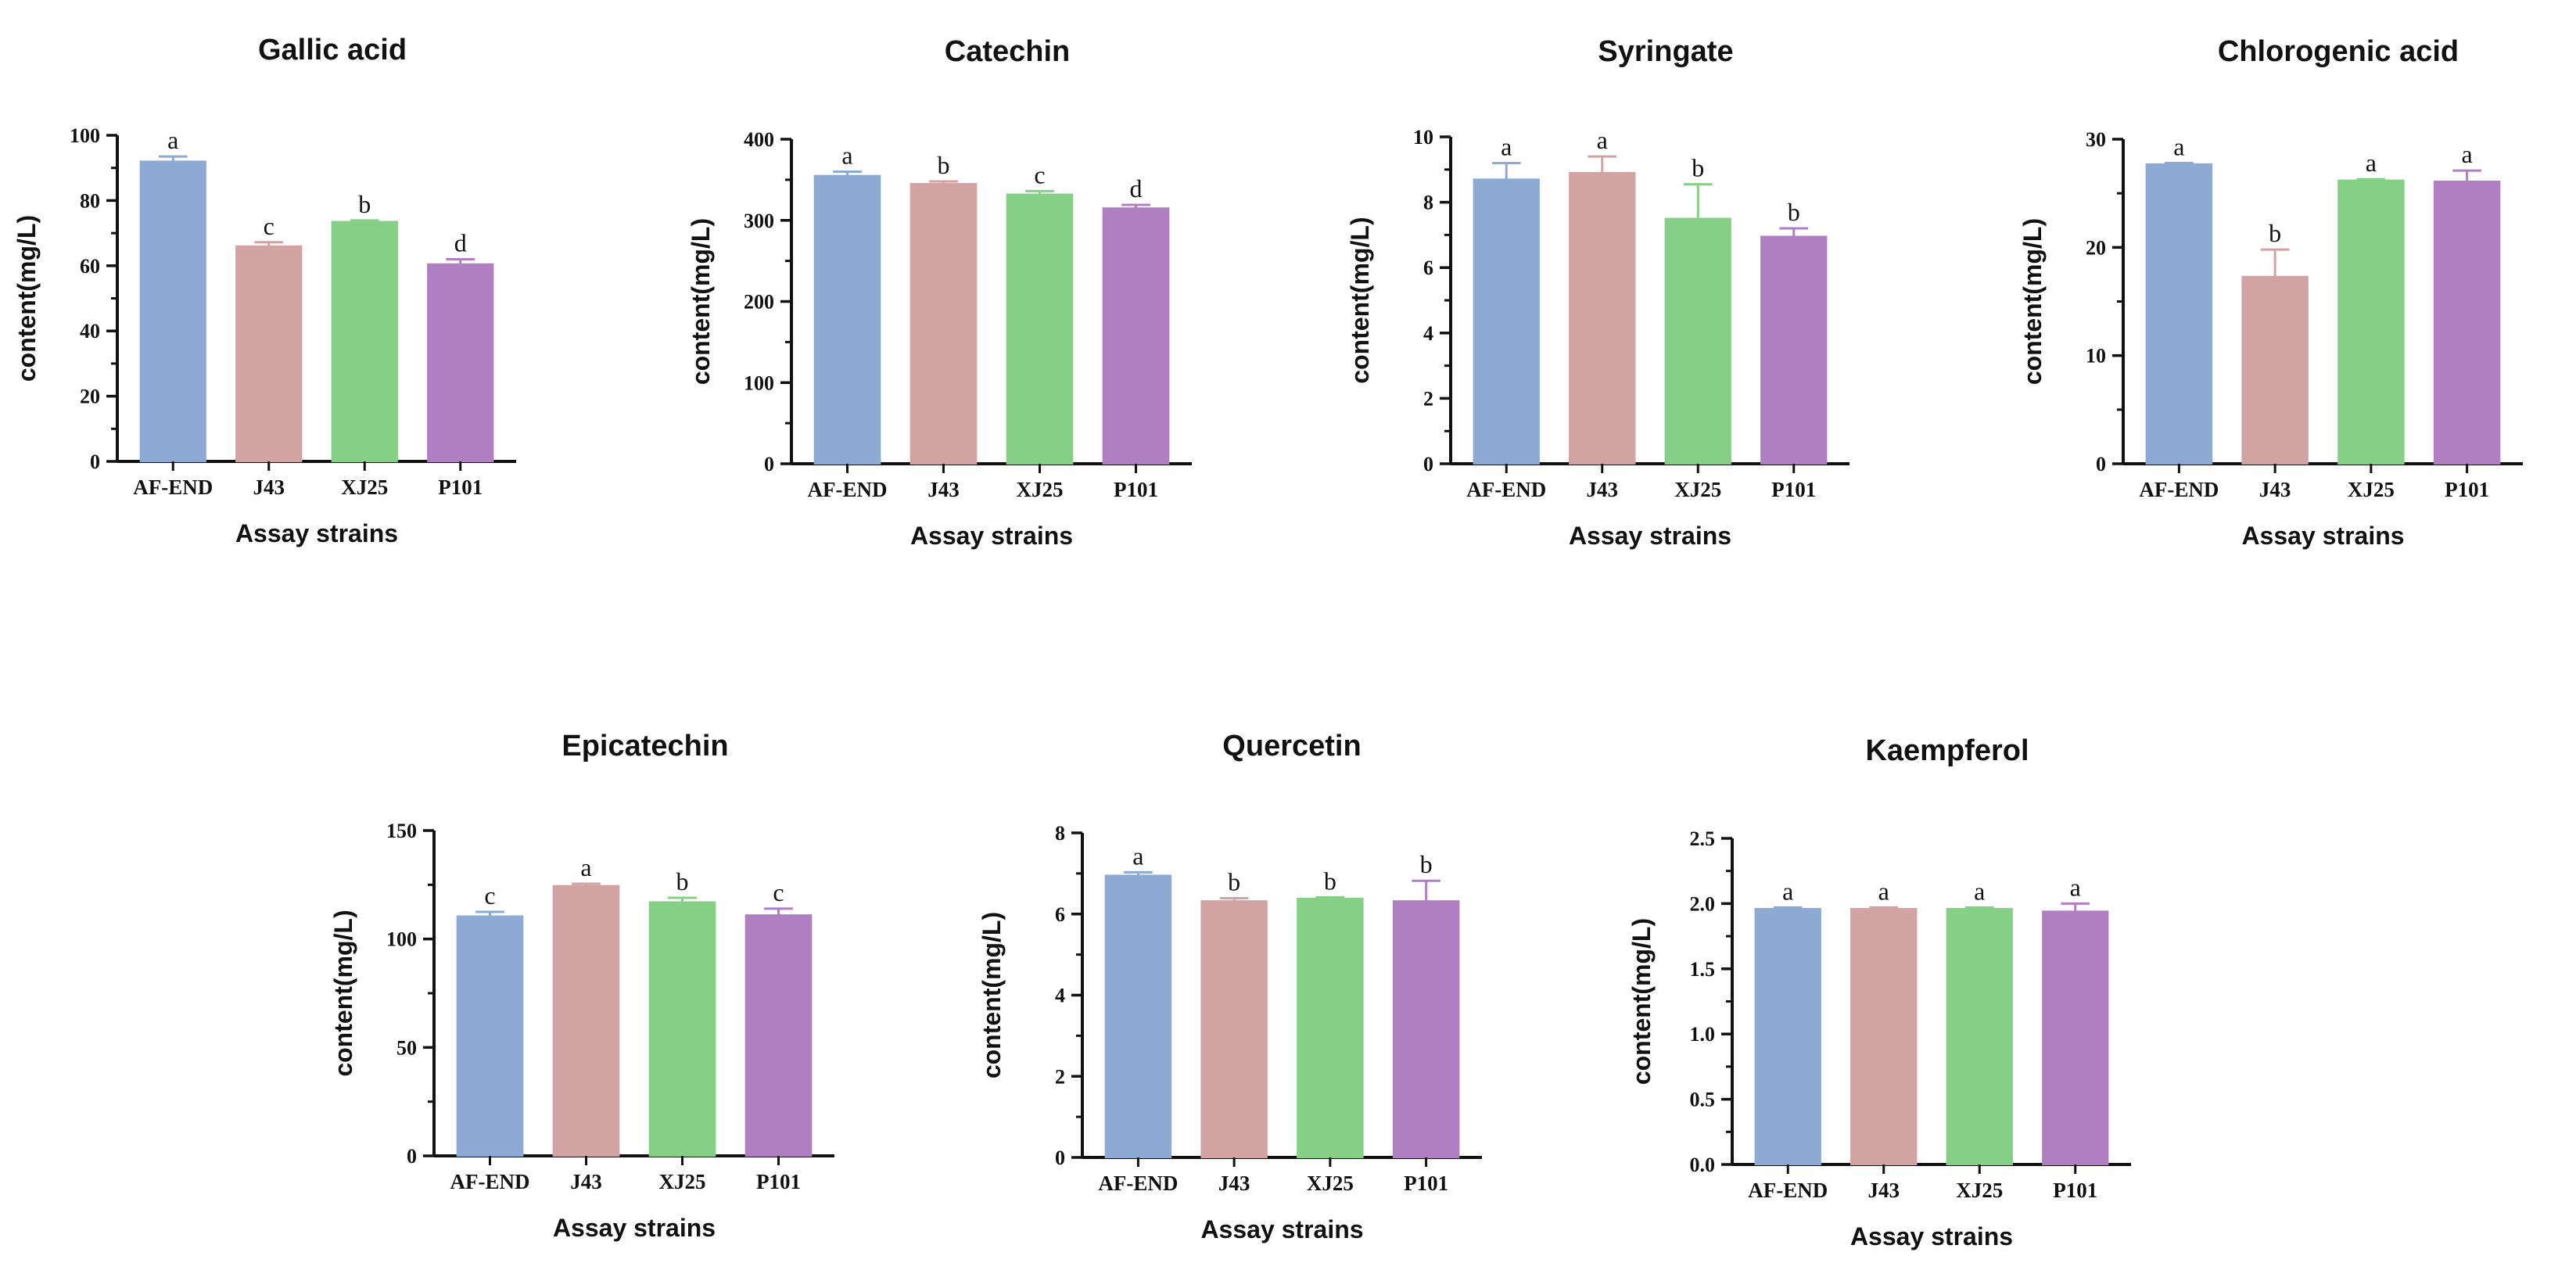 The height and width of the screenshot is (1281, 2576). Describe the element at coordinates (1703, 1165) in the screenshot. I see `y-tick-label: 0.0` at that location.